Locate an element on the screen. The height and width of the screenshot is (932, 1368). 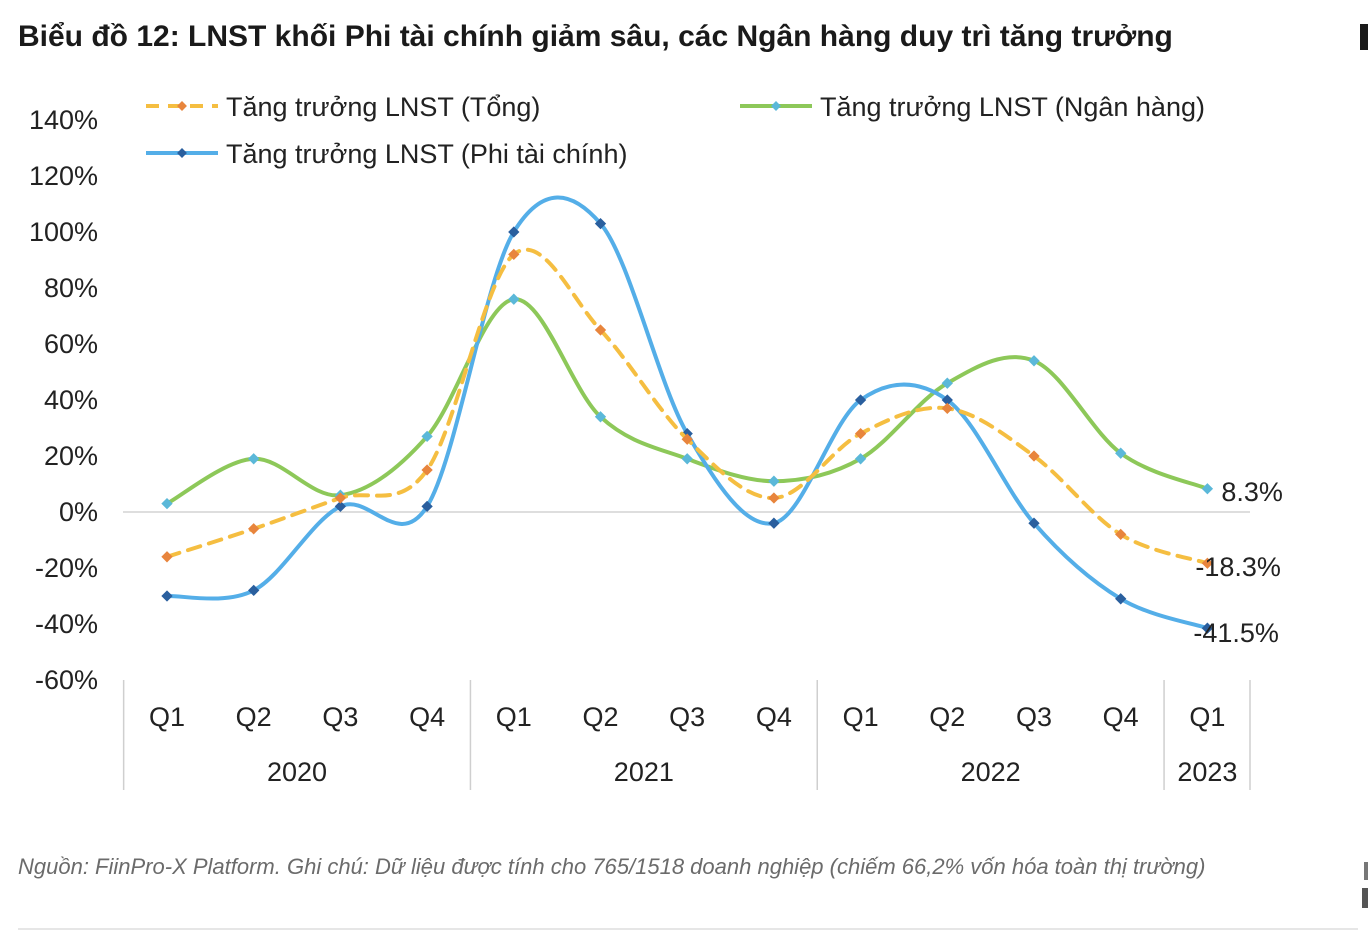
data-label: 8.3% is located at coordinates (1252, 492).